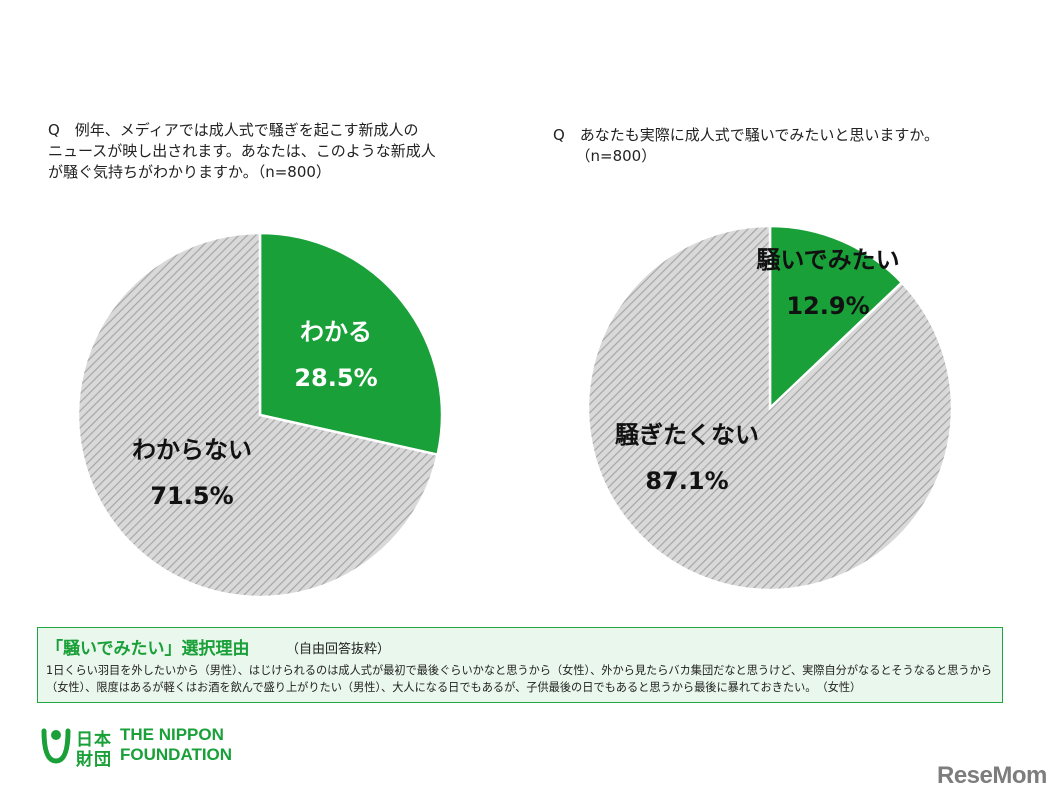 The width and height of the screenshot is (1048, 800). I want to click on reasons-subtitle: （自由回答抜粋）, so click(338, 649).